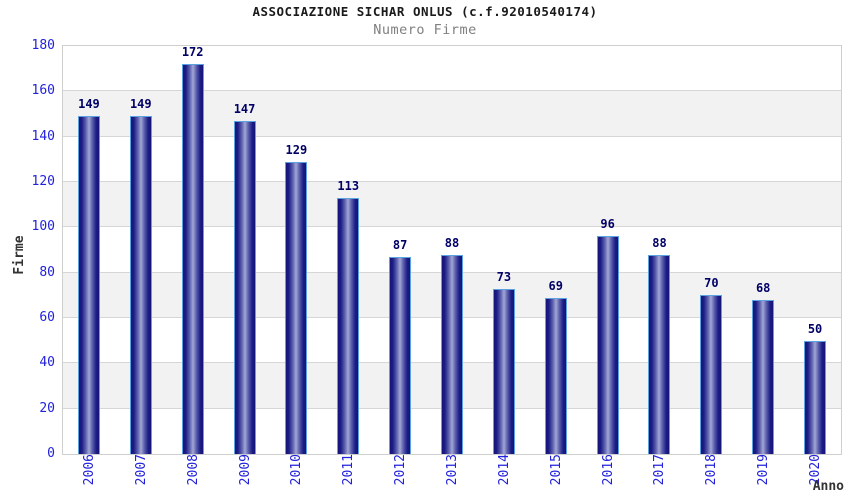  What do you see at coordinates (607, 224) in the screenshot?
I see `bar-value-label: 96` at bounding box center [607, 224].